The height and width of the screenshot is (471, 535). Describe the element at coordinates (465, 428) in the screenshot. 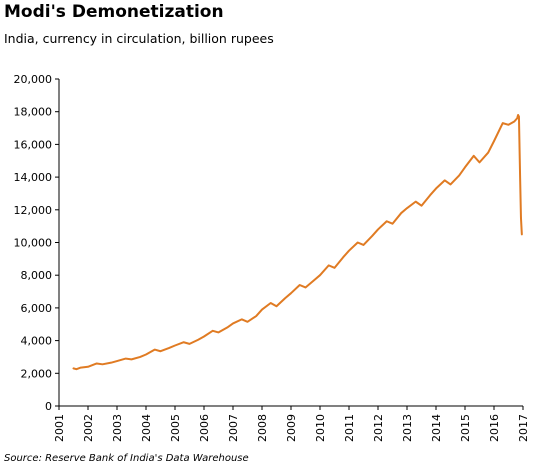

I see `x-tick-label: 2015` at that location.